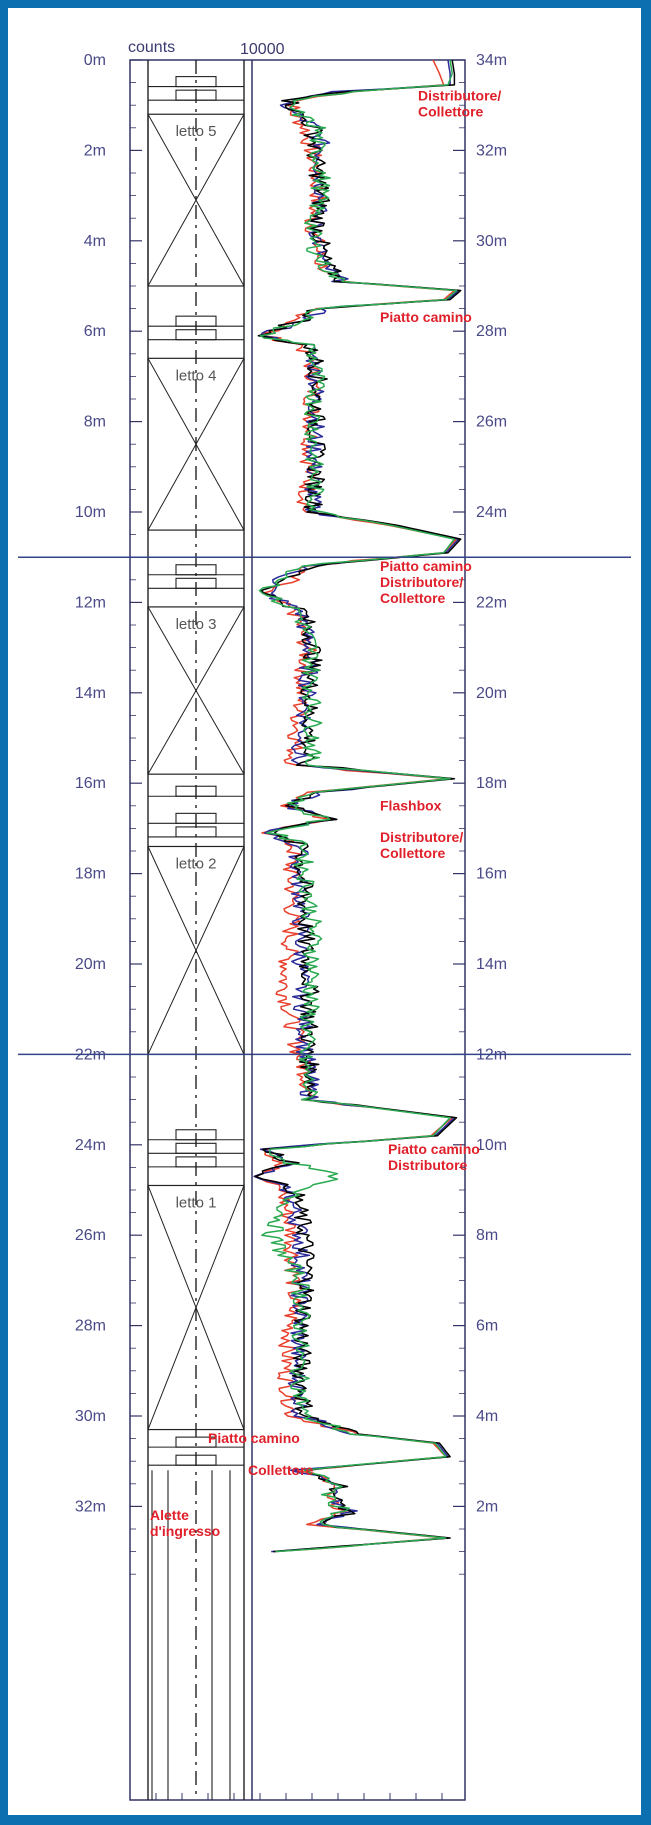 The height and width of the screenshot is (1825, 651). What do you see at coordinates (95, 422) in the screenshot?
I see `left-tick-label: 8m` at bounding box center [95, 422].